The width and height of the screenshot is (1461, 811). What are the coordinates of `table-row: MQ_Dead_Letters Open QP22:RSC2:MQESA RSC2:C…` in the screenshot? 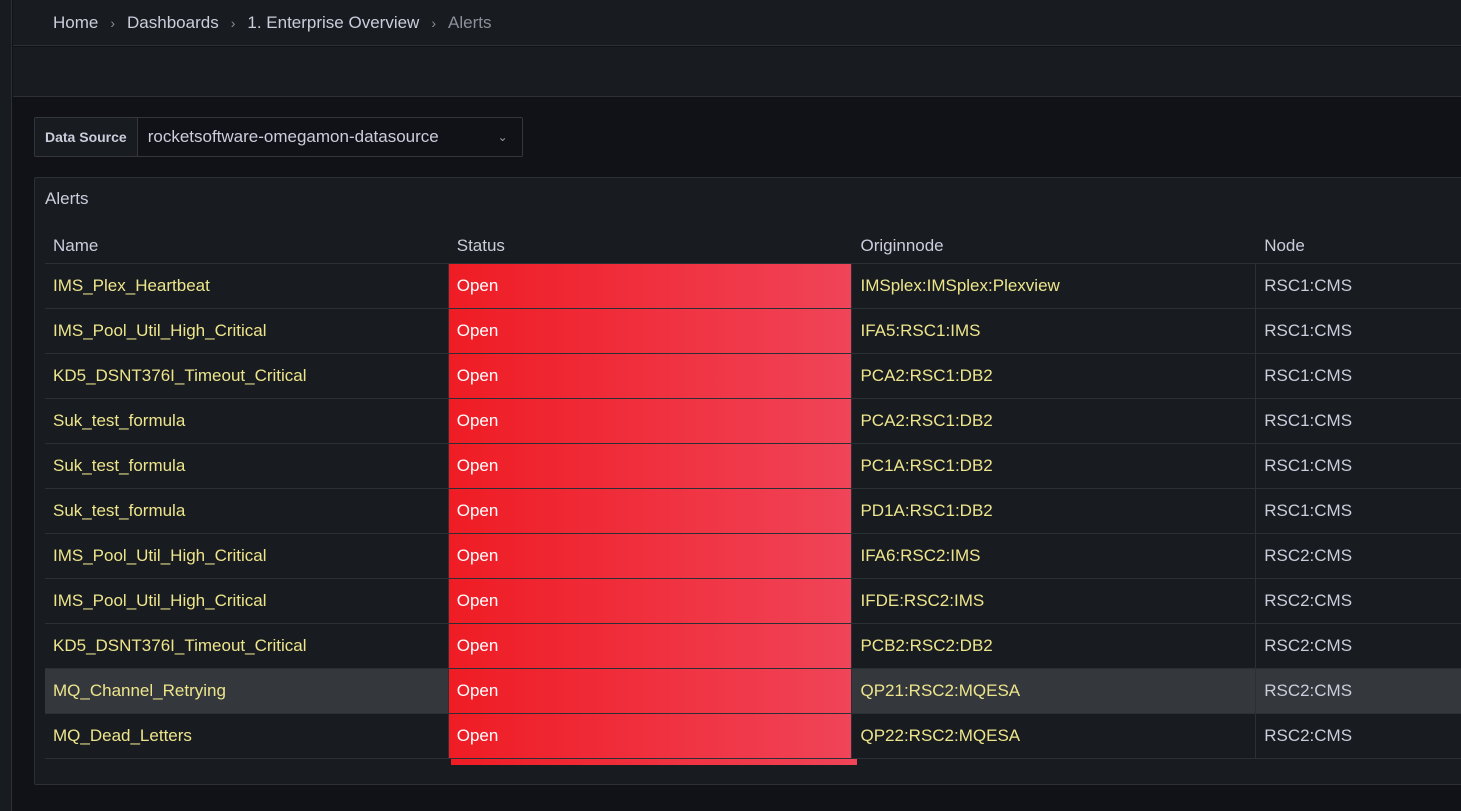 It's located at (753, 736).